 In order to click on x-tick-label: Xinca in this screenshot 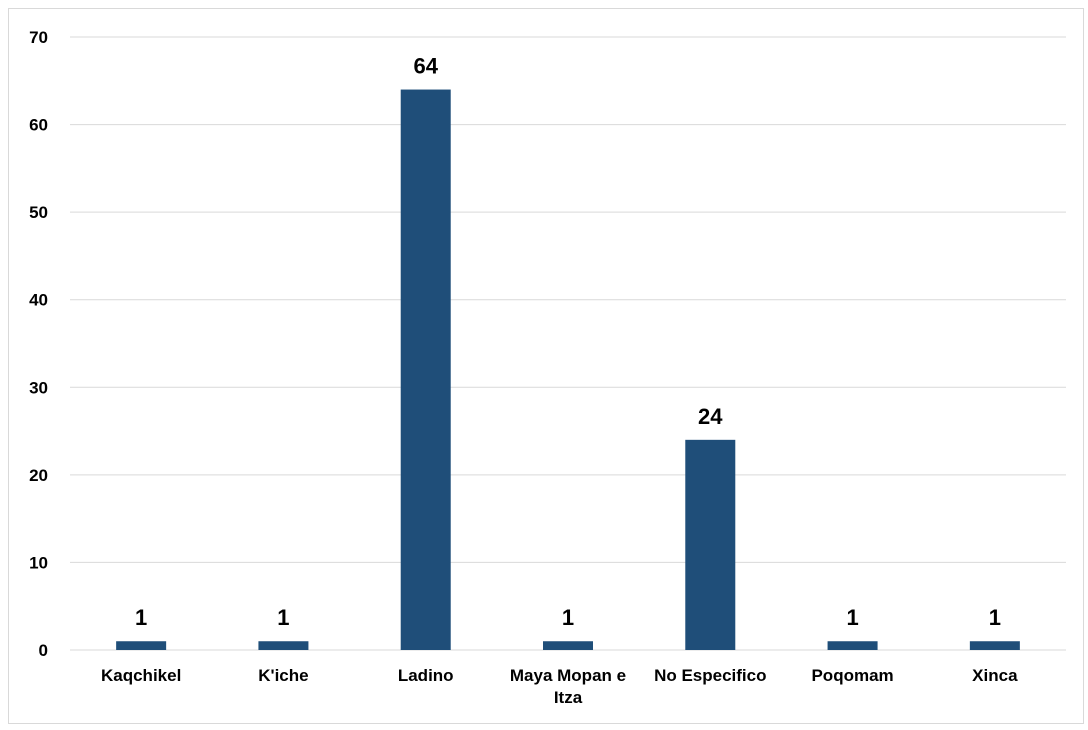, I will do `click(995, 675)`.